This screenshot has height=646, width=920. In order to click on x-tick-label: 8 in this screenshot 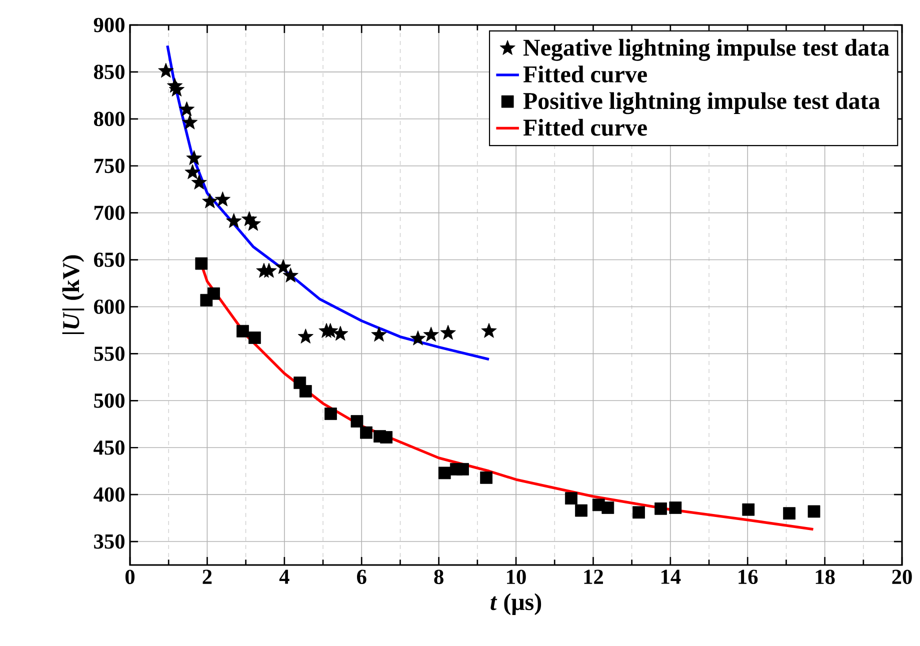, I will do `click(439, 577)`.